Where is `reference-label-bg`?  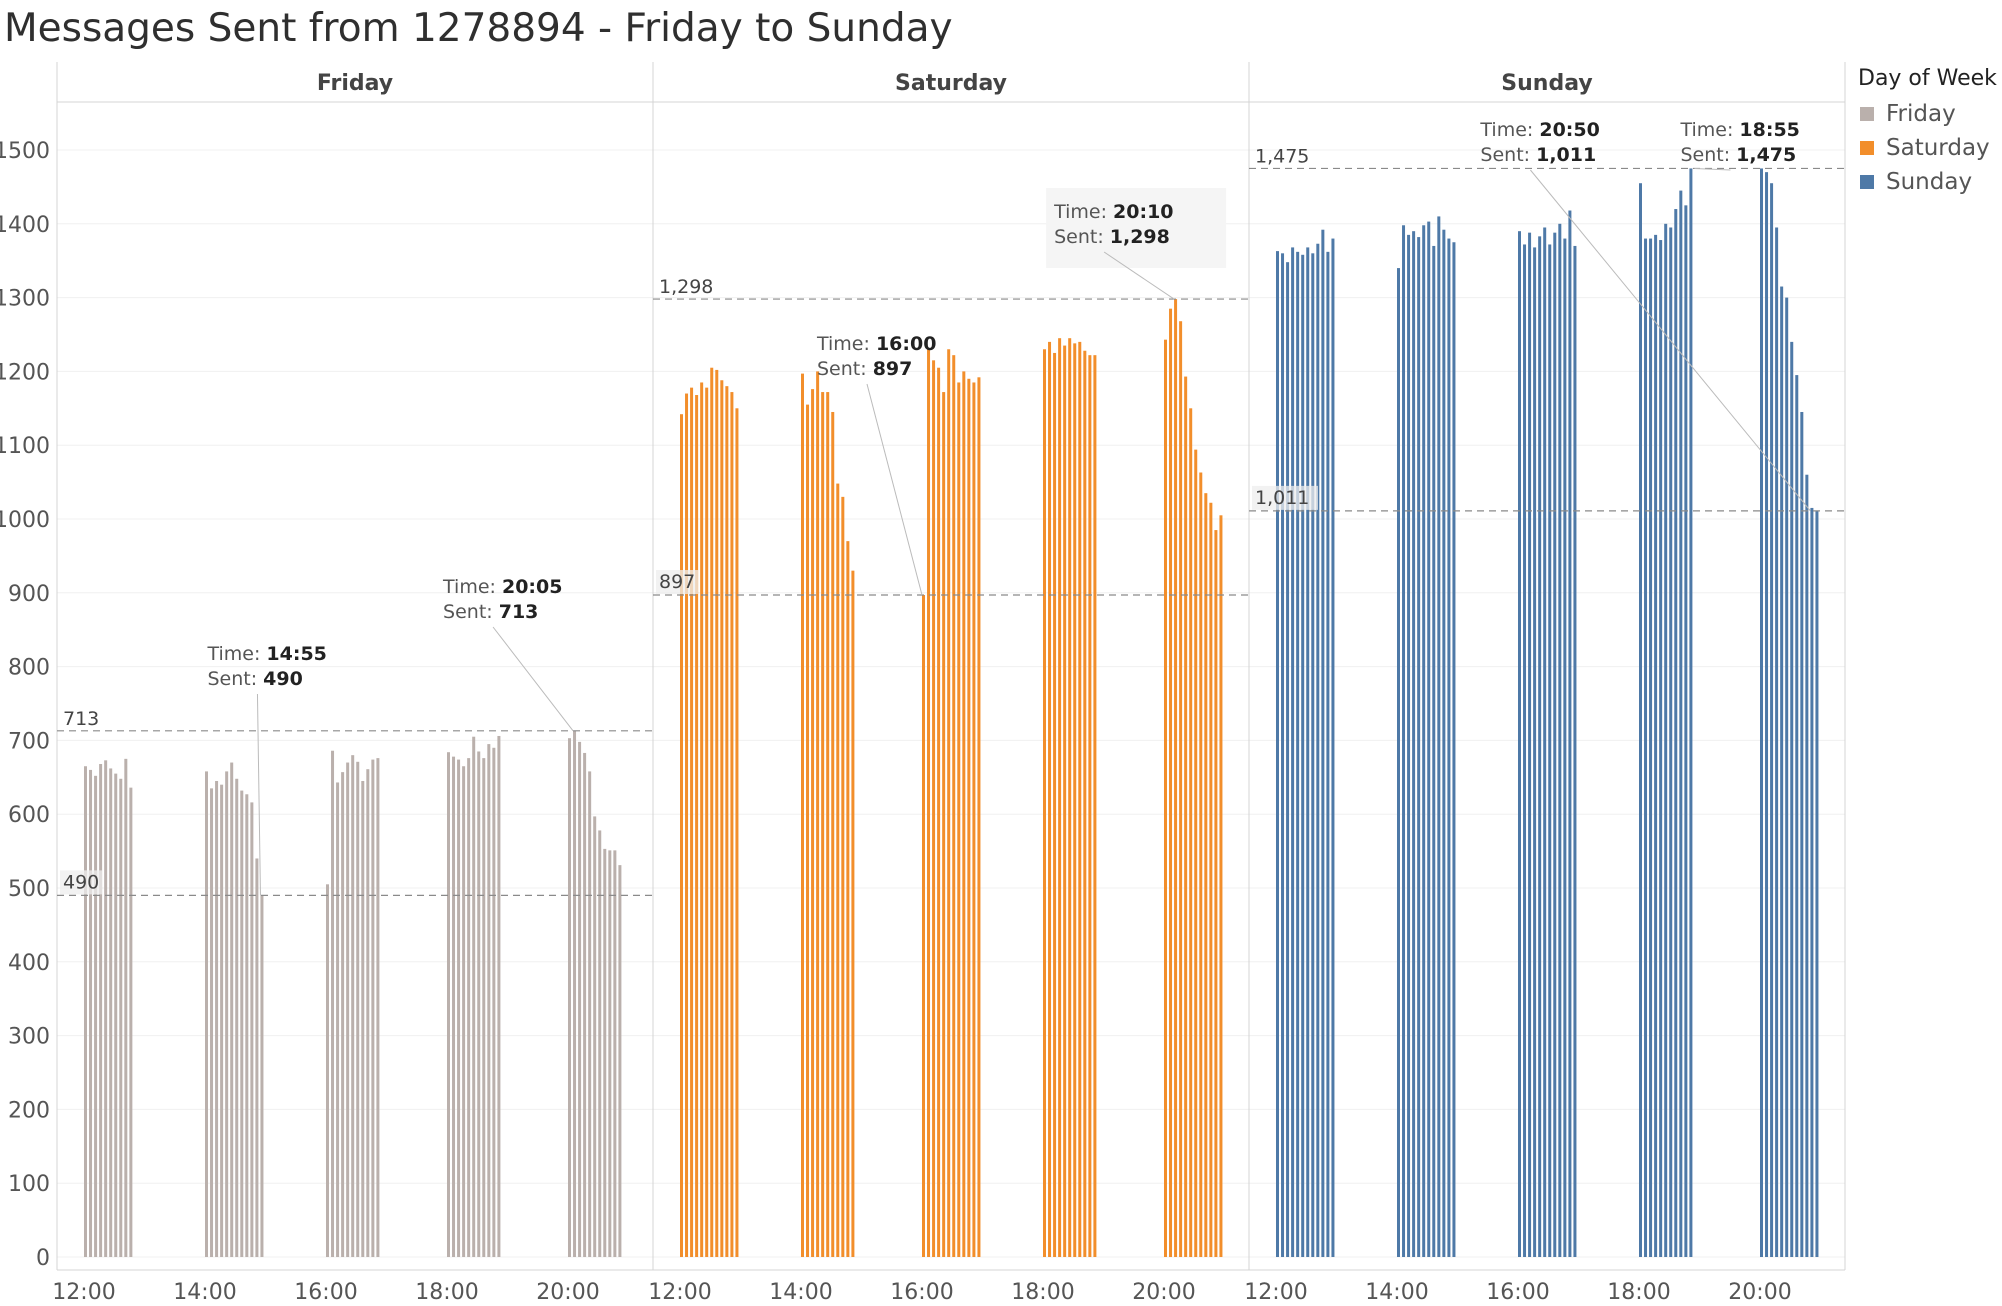 reference-label-bg is located at coordinates (1285, 497).